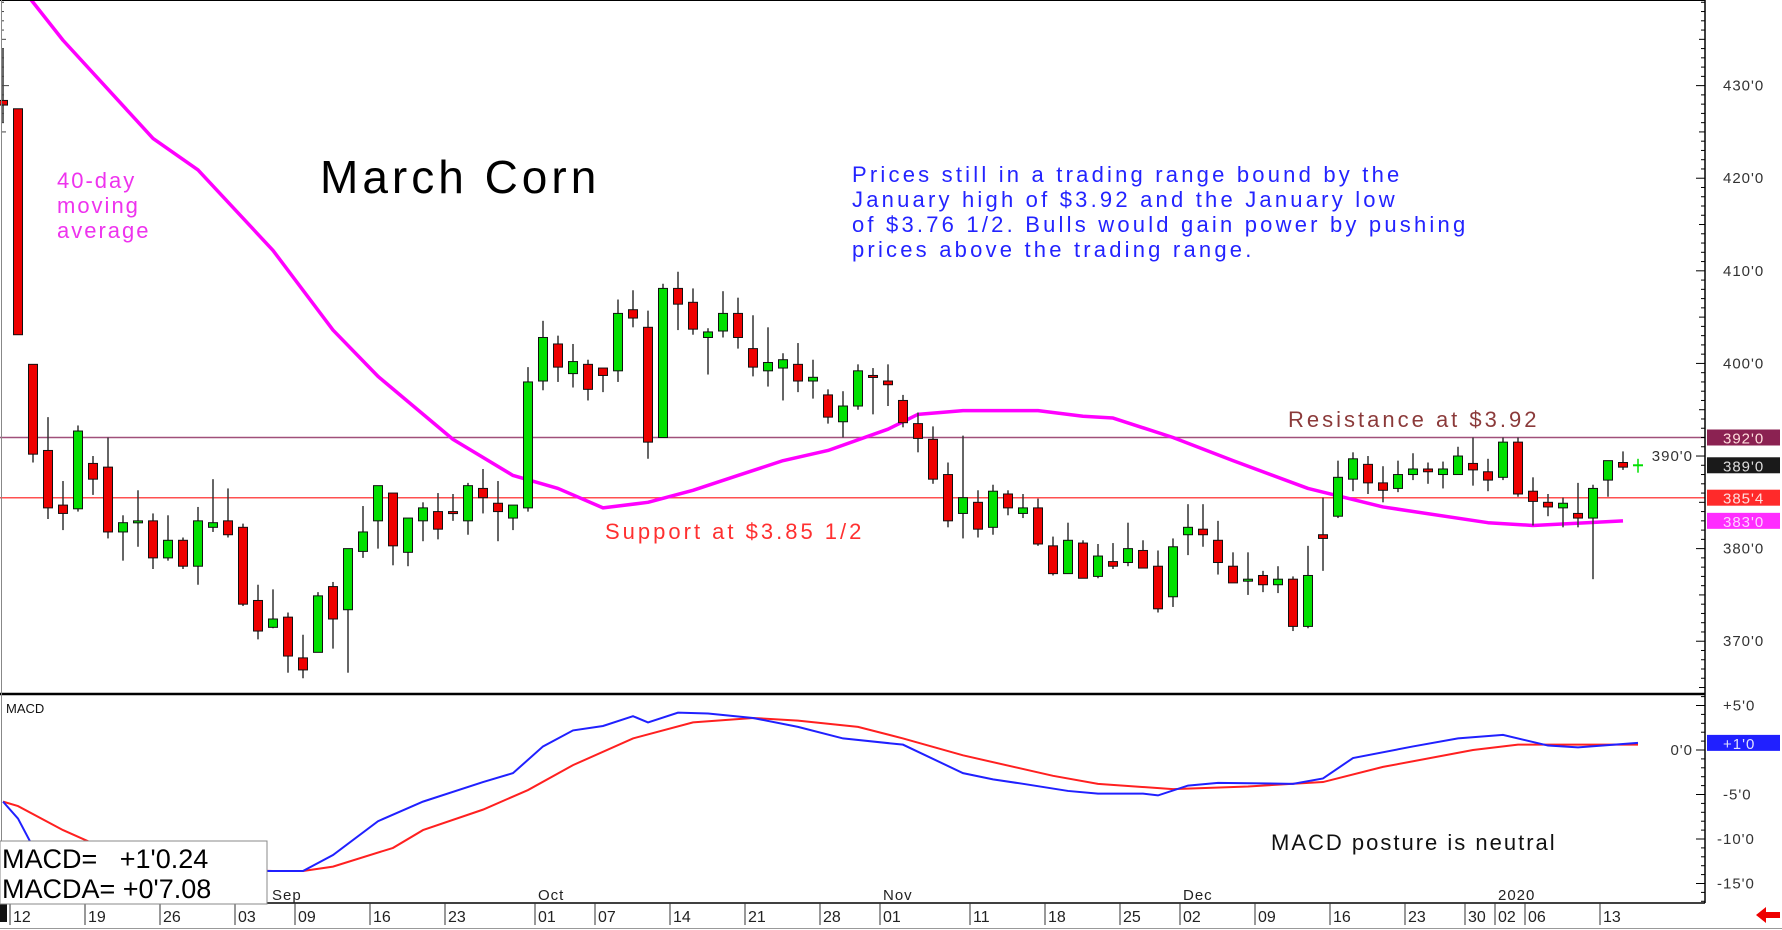 The height and width of the screenshot is (930, 1782). What do you see at coordinates (1743, 742) in the screenshot?
I see `macd-tag-bg` at bounding box center [1743, 742].